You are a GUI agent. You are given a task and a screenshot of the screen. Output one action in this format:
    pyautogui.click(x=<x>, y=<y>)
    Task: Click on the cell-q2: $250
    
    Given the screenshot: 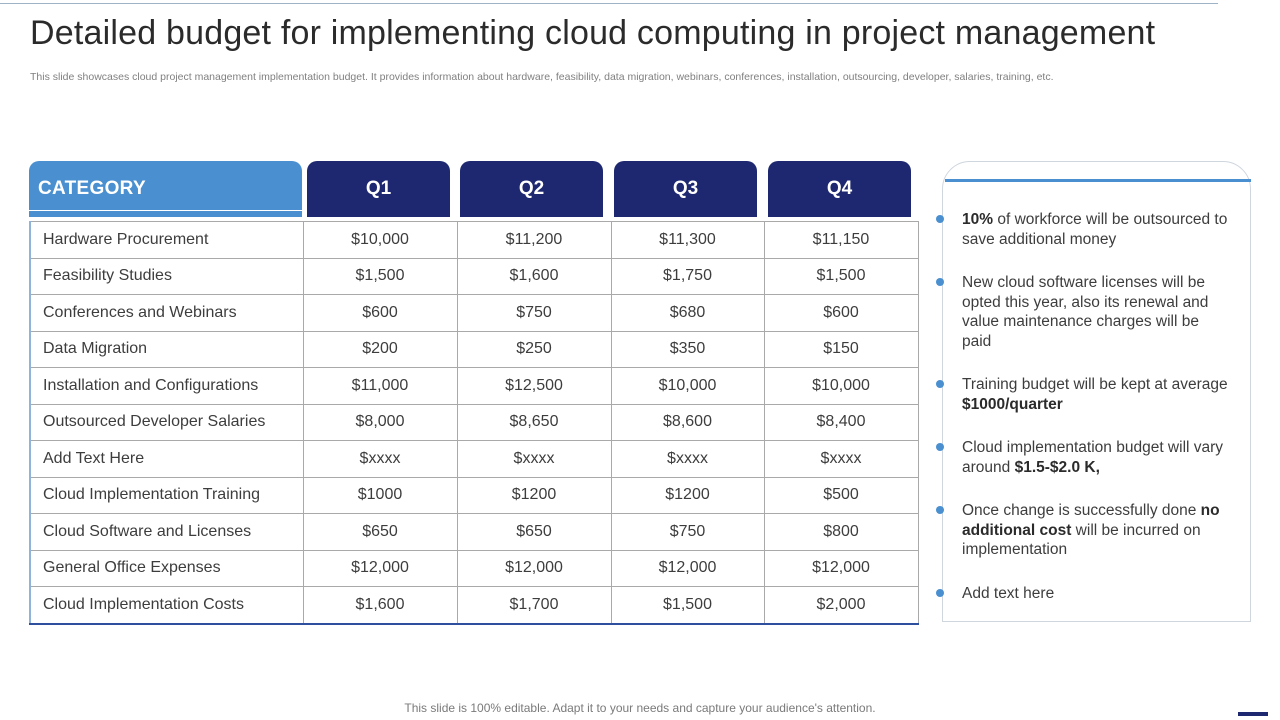 What is the action you would take?
    pyautogui.click(x=534, y=349)
    